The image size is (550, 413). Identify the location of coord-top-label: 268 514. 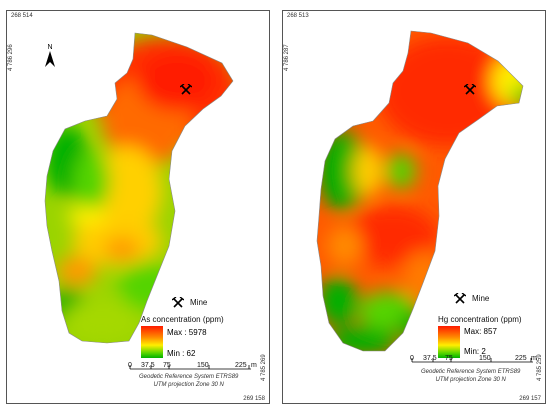
(22, 16).